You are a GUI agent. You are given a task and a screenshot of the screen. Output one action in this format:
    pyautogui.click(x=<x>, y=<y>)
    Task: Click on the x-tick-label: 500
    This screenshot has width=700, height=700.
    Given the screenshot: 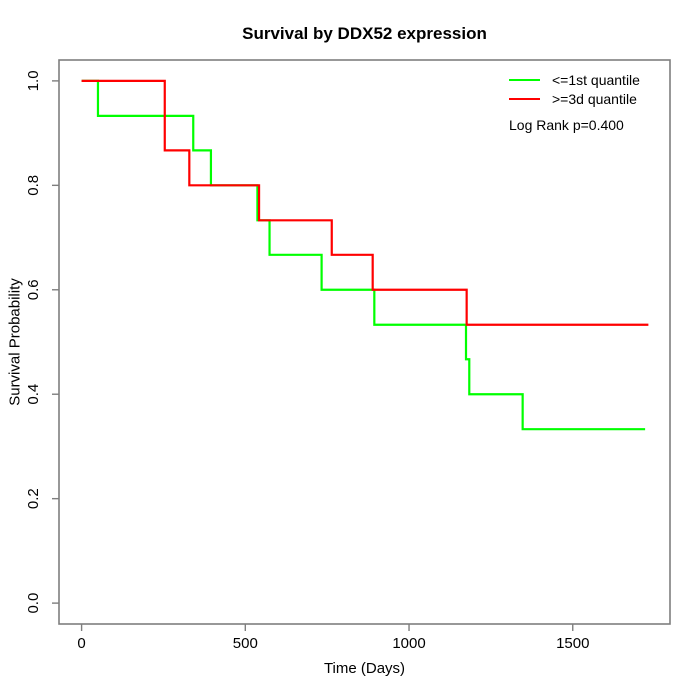 What is the action you would take?
    pyautogui.click(x=245, y=643)
    